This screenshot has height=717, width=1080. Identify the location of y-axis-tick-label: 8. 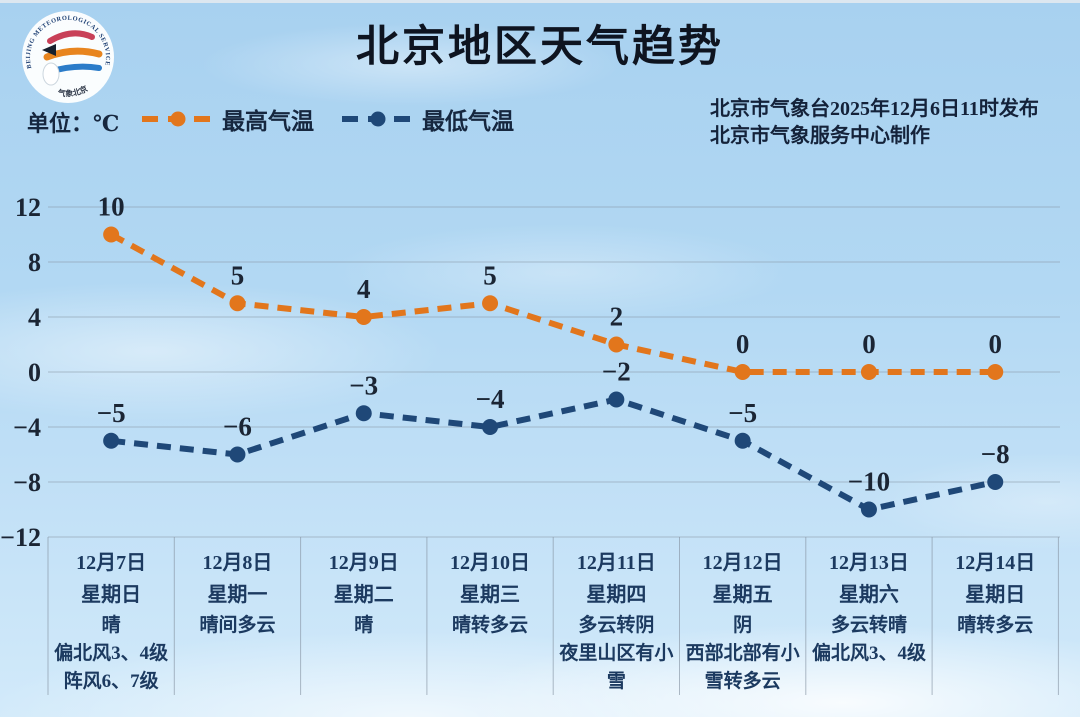
(34, 262).